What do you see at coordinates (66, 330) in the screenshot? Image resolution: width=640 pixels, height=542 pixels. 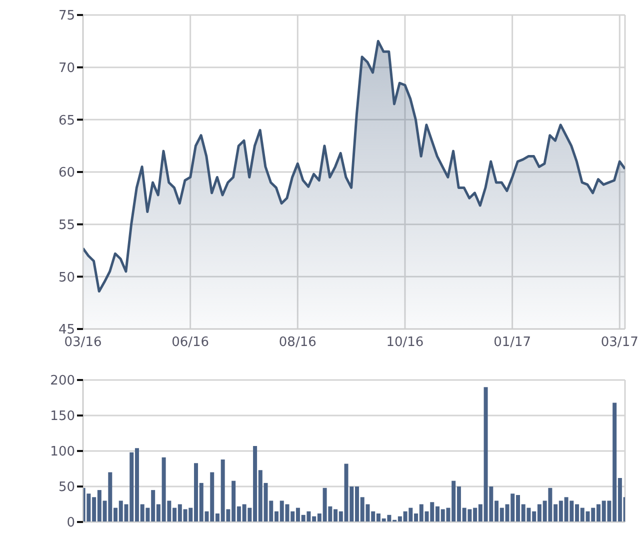 I see `y-tick-label: 45` at bounding box center [66, 330].